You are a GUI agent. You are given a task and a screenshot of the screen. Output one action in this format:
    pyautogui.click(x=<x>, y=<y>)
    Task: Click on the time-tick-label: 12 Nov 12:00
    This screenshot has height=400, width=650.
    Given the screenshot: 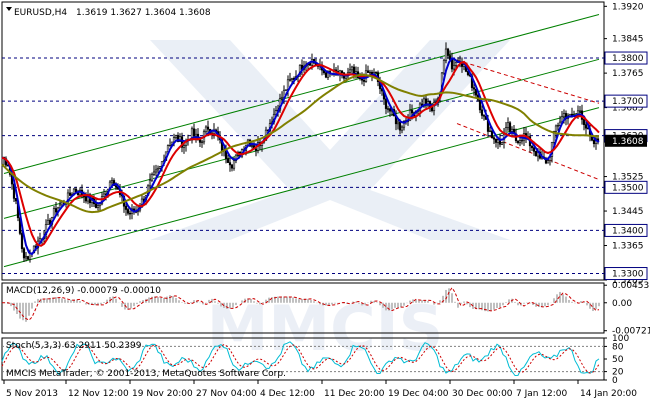 What is the action you would take?
    pyautogui.click(x=98, y=394)
    